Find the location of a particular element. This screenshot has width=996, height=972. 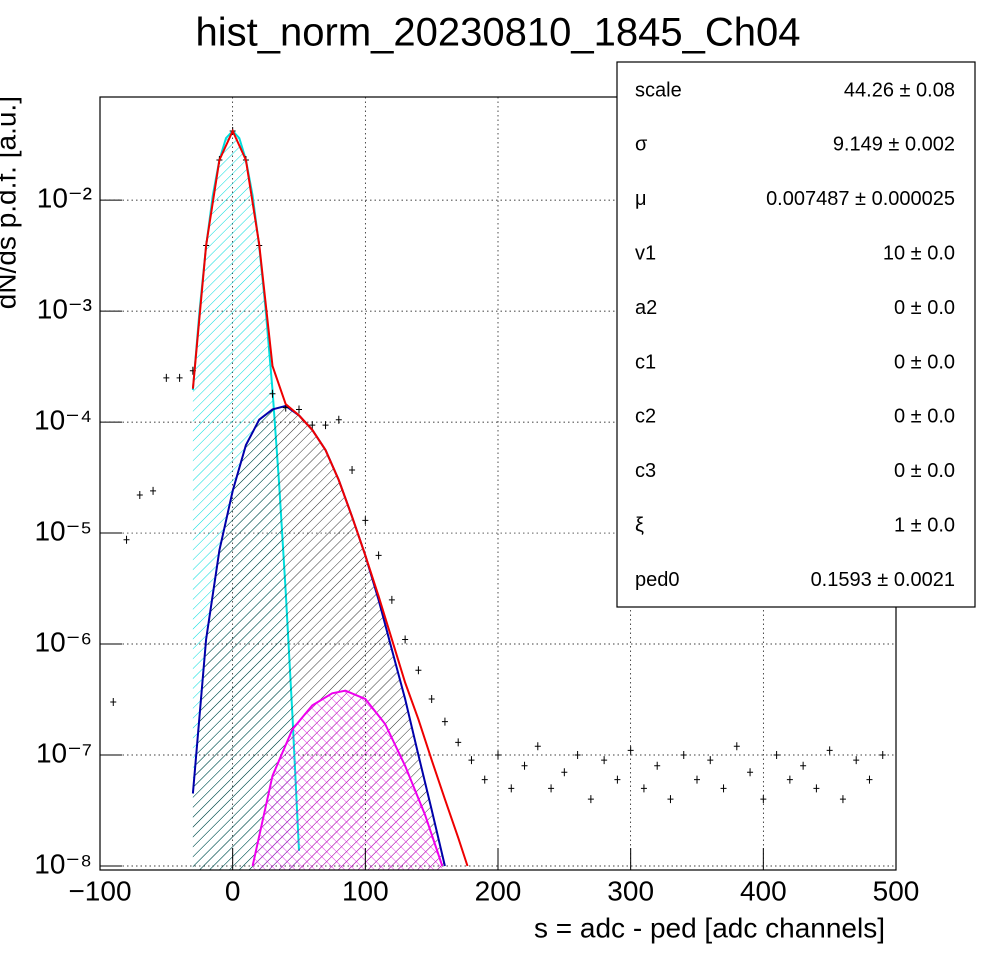

x-tick-label: 100 is located at coordinates (365, 890).